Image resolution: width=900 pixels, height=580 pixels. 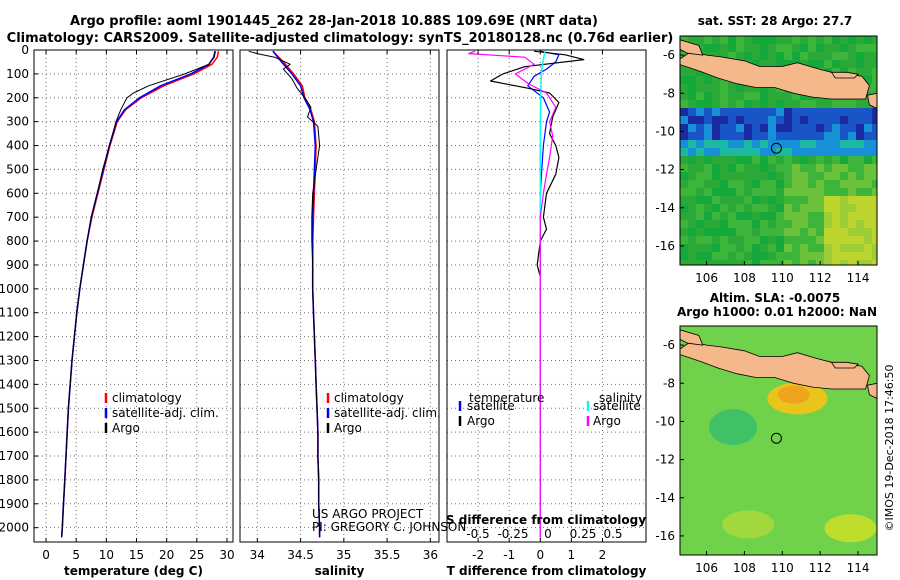 I want to click on x-tick-label: 34, so click(x=257, y=555).